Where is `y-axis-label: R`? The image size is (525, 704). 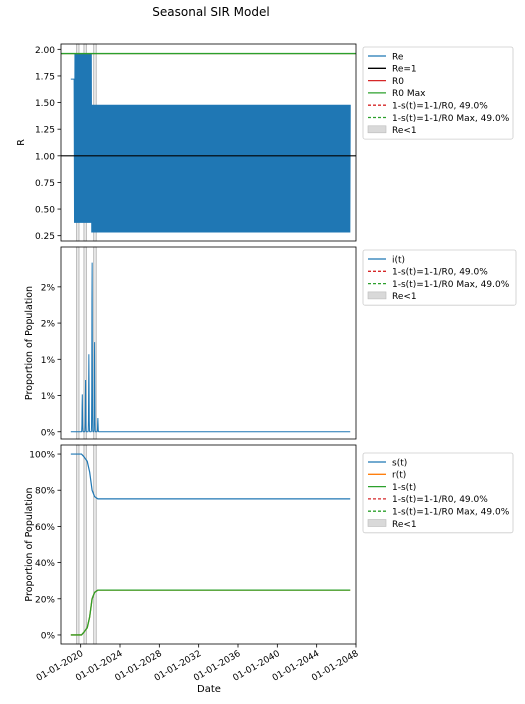 y-axis-label: R is located at coordinates (21, 142).